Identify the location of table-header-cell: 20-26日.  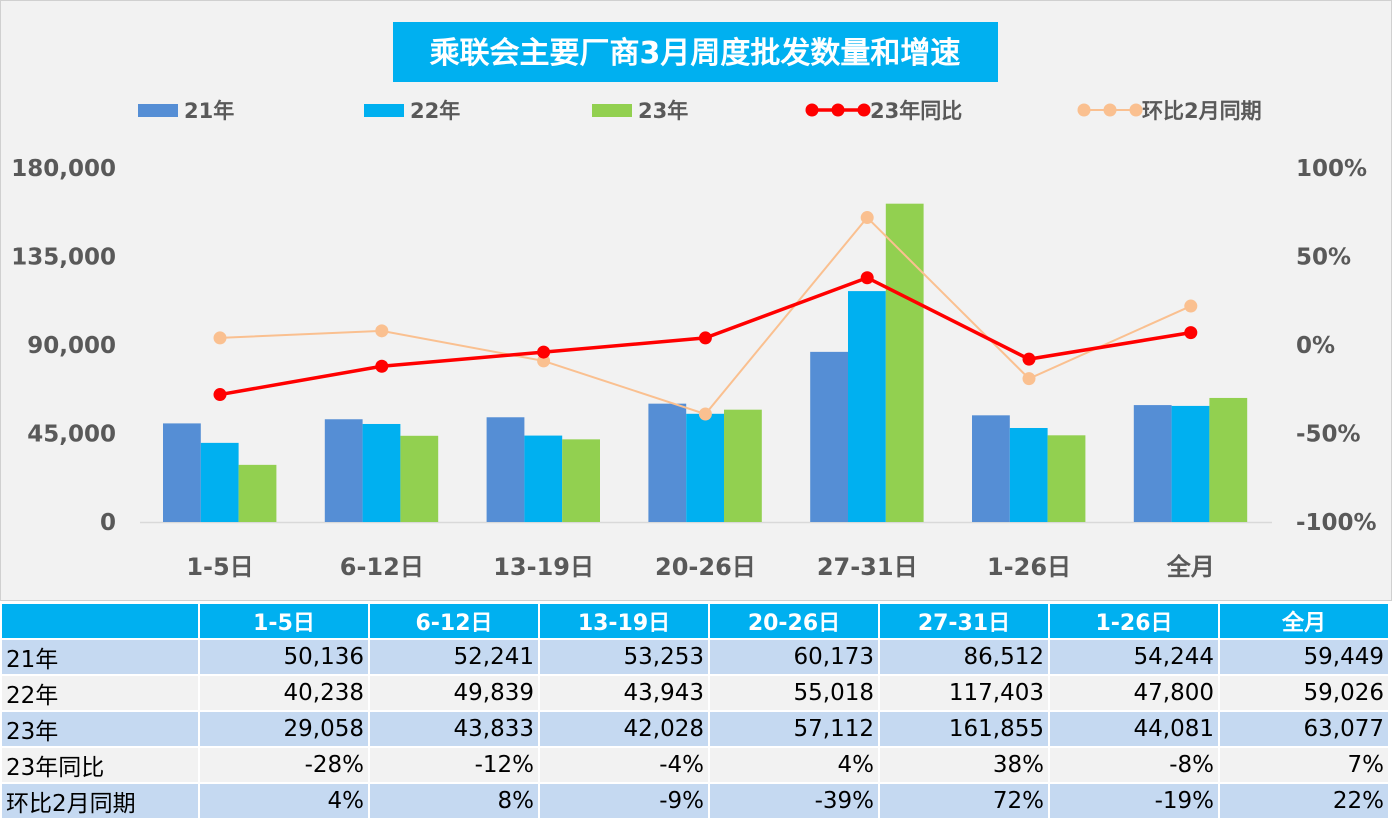
(794, 621).